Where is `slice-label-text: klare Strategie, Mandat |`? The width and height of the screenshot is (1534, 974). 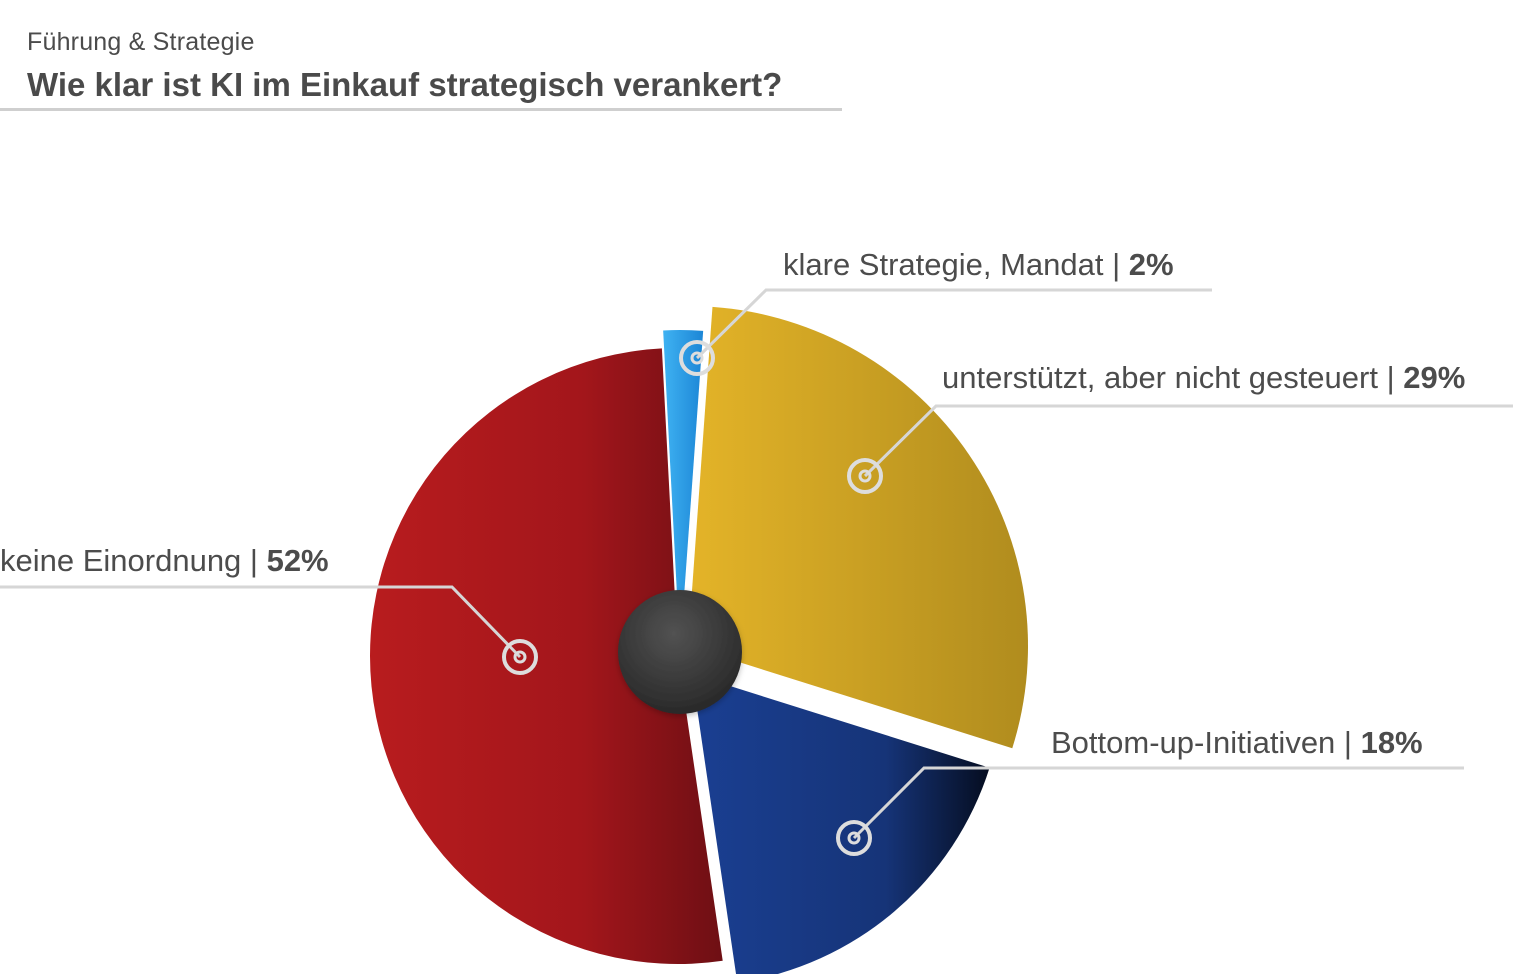
slice-label-text: klare Strategie, Mandat | is located at coordinates (956, 264).